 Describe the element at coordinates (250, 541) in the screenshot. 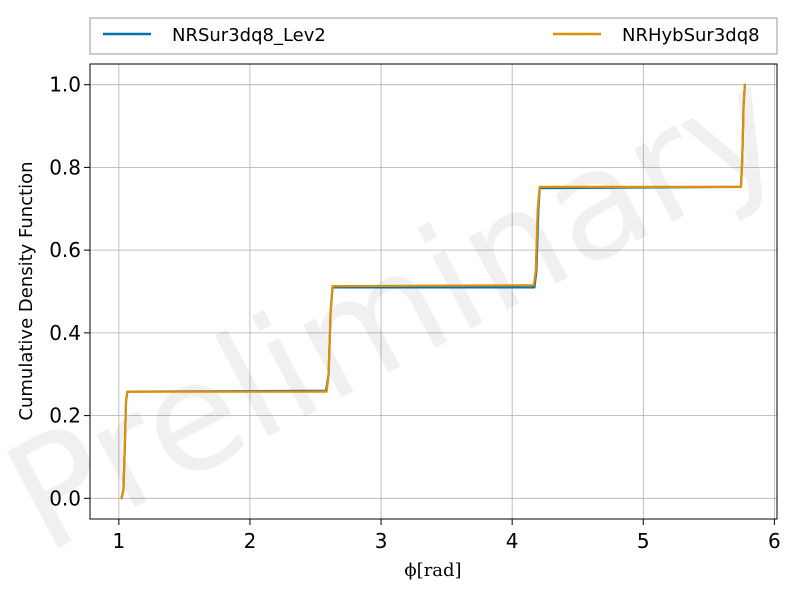

I see `x-tick-label: 2` at that location.